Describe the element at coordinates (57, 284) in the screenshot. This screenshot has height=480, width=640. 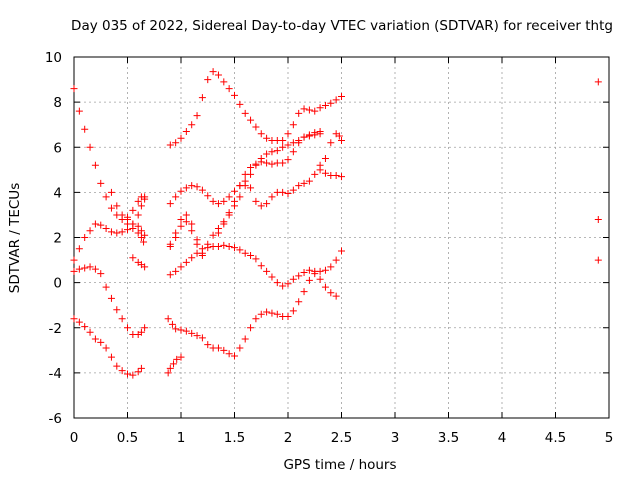
I see `y-tick-label: 0` at that location.